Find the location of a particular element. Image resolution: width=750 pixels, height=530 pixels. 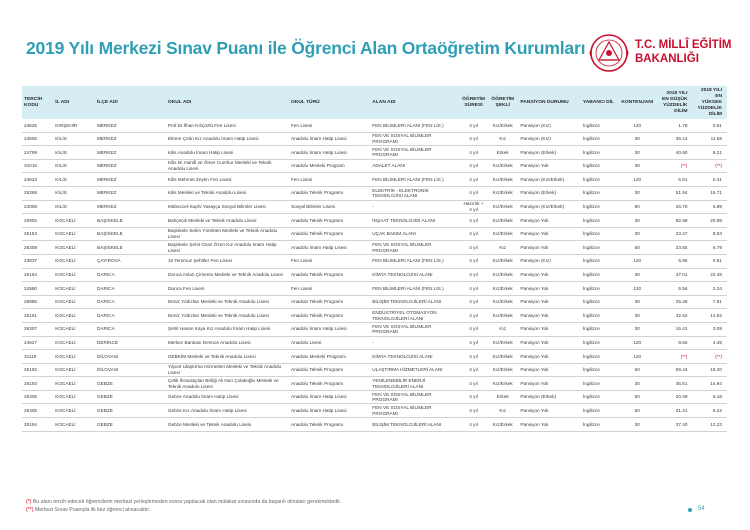

column-header: YABANCI DİL is located at coordinates (598, 102).